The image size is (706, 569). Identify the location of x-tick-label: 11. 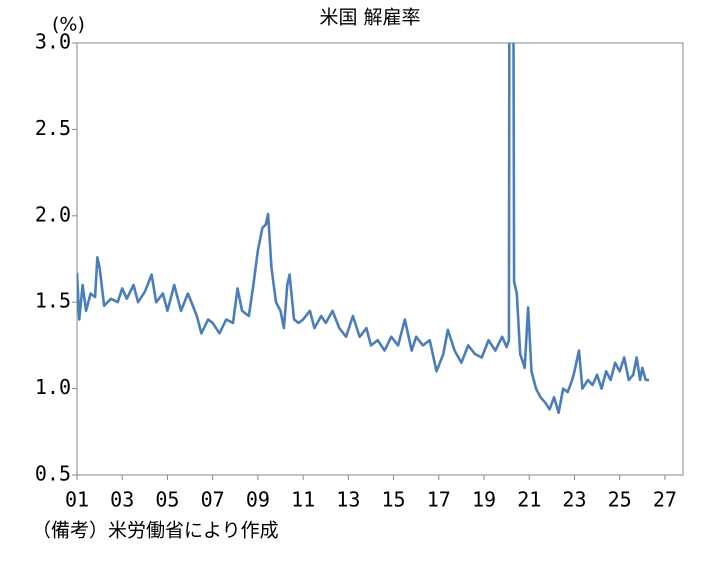
(303, 500).